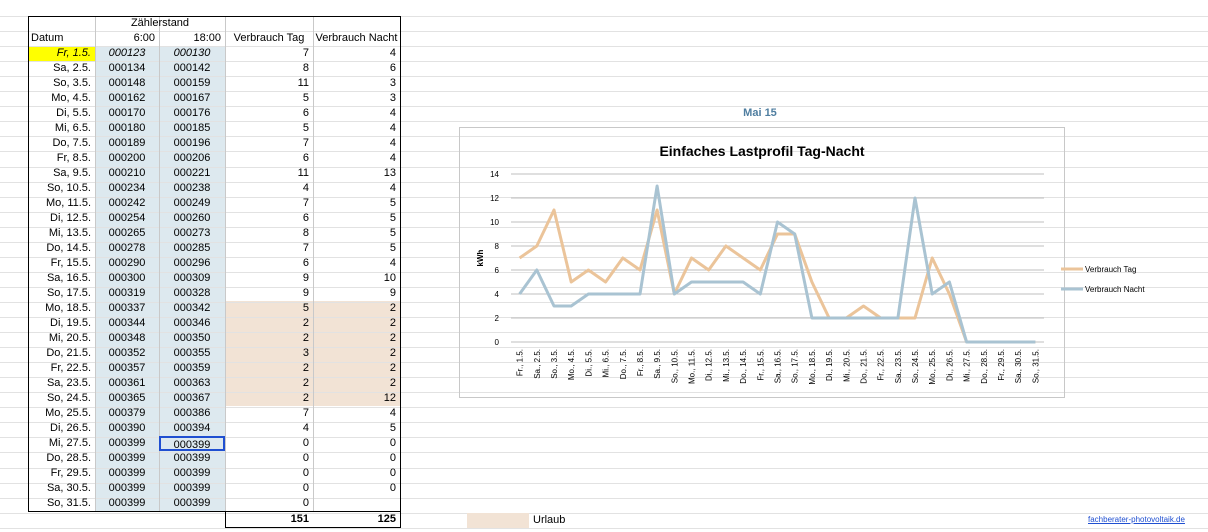  What do you see at coordinates (192, 233) in the screenshot?
I see `meter-18-cell: 000273` at bounding box center [192, 233].